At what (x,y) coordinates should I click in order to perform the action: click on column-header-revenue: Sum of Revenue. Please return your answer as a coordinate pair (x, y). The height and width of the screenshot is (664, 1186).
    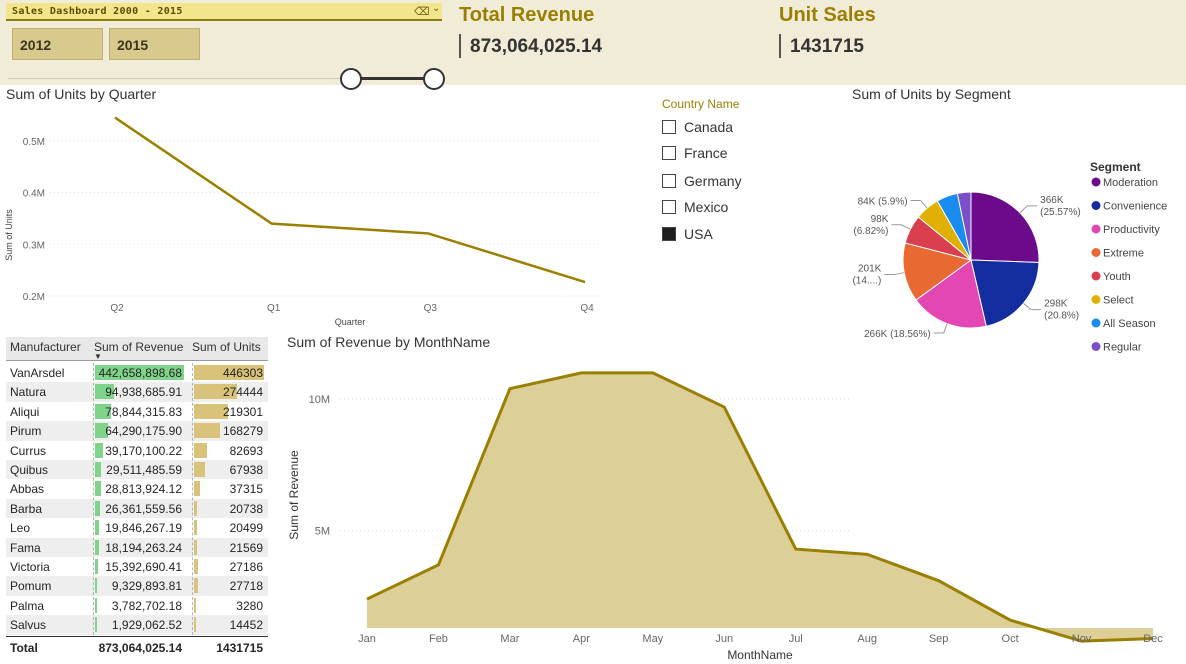
    Looking at the image, I should click on (139, 347).